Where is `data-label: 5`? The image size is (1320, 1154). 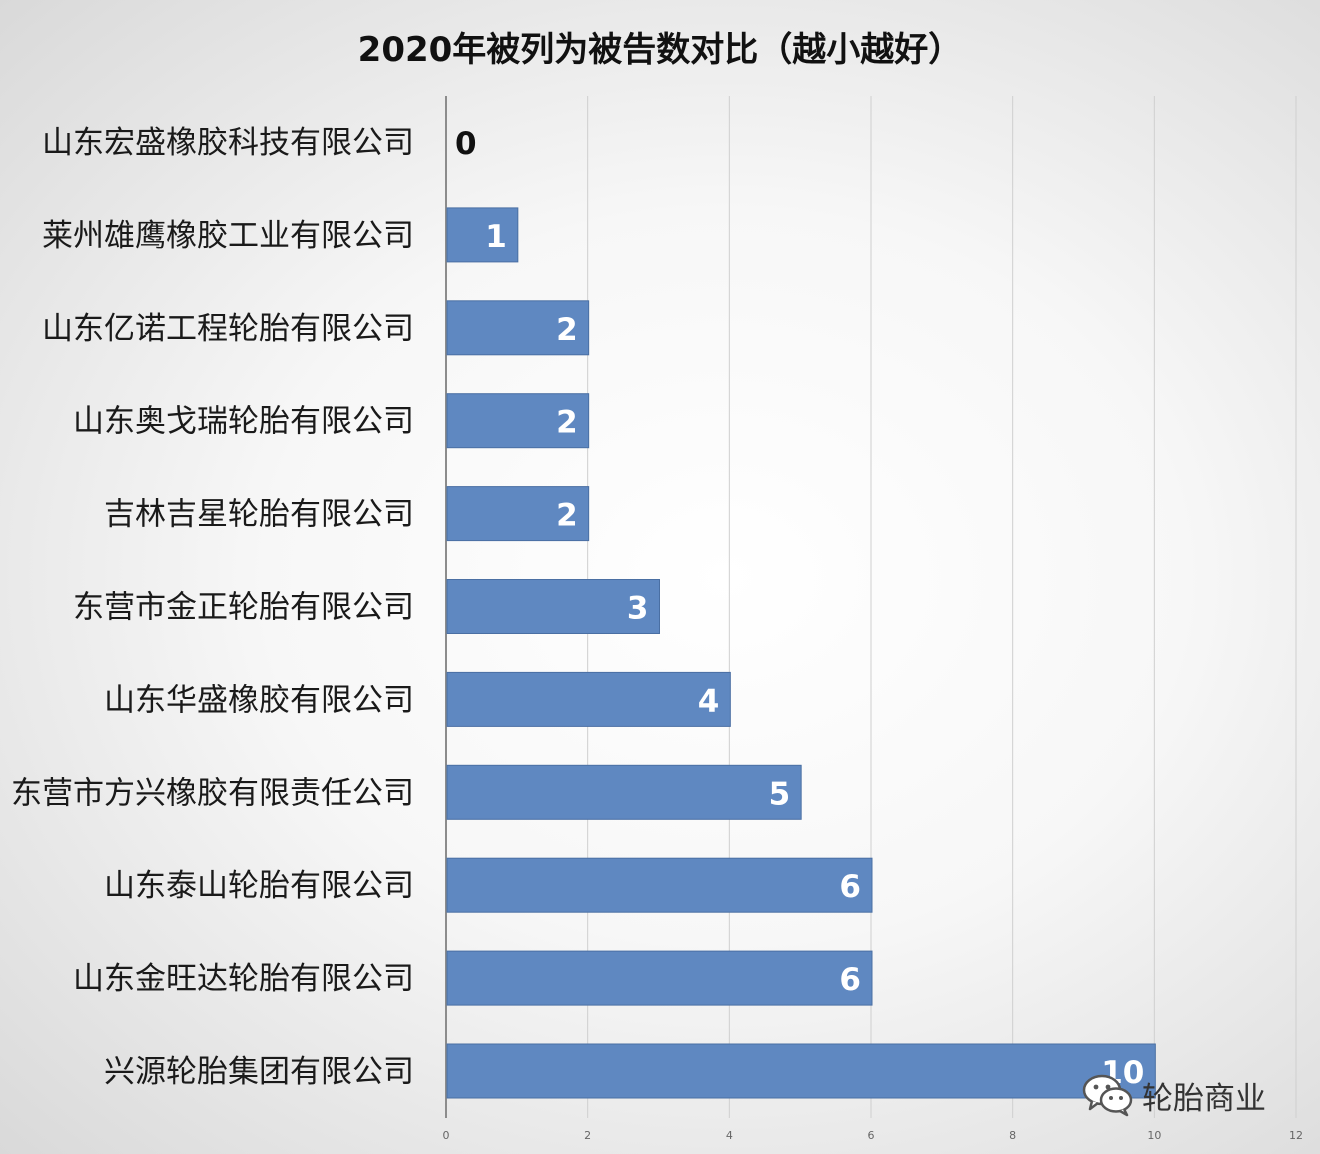 data-label: 5 is located at coordinates (780, 794).